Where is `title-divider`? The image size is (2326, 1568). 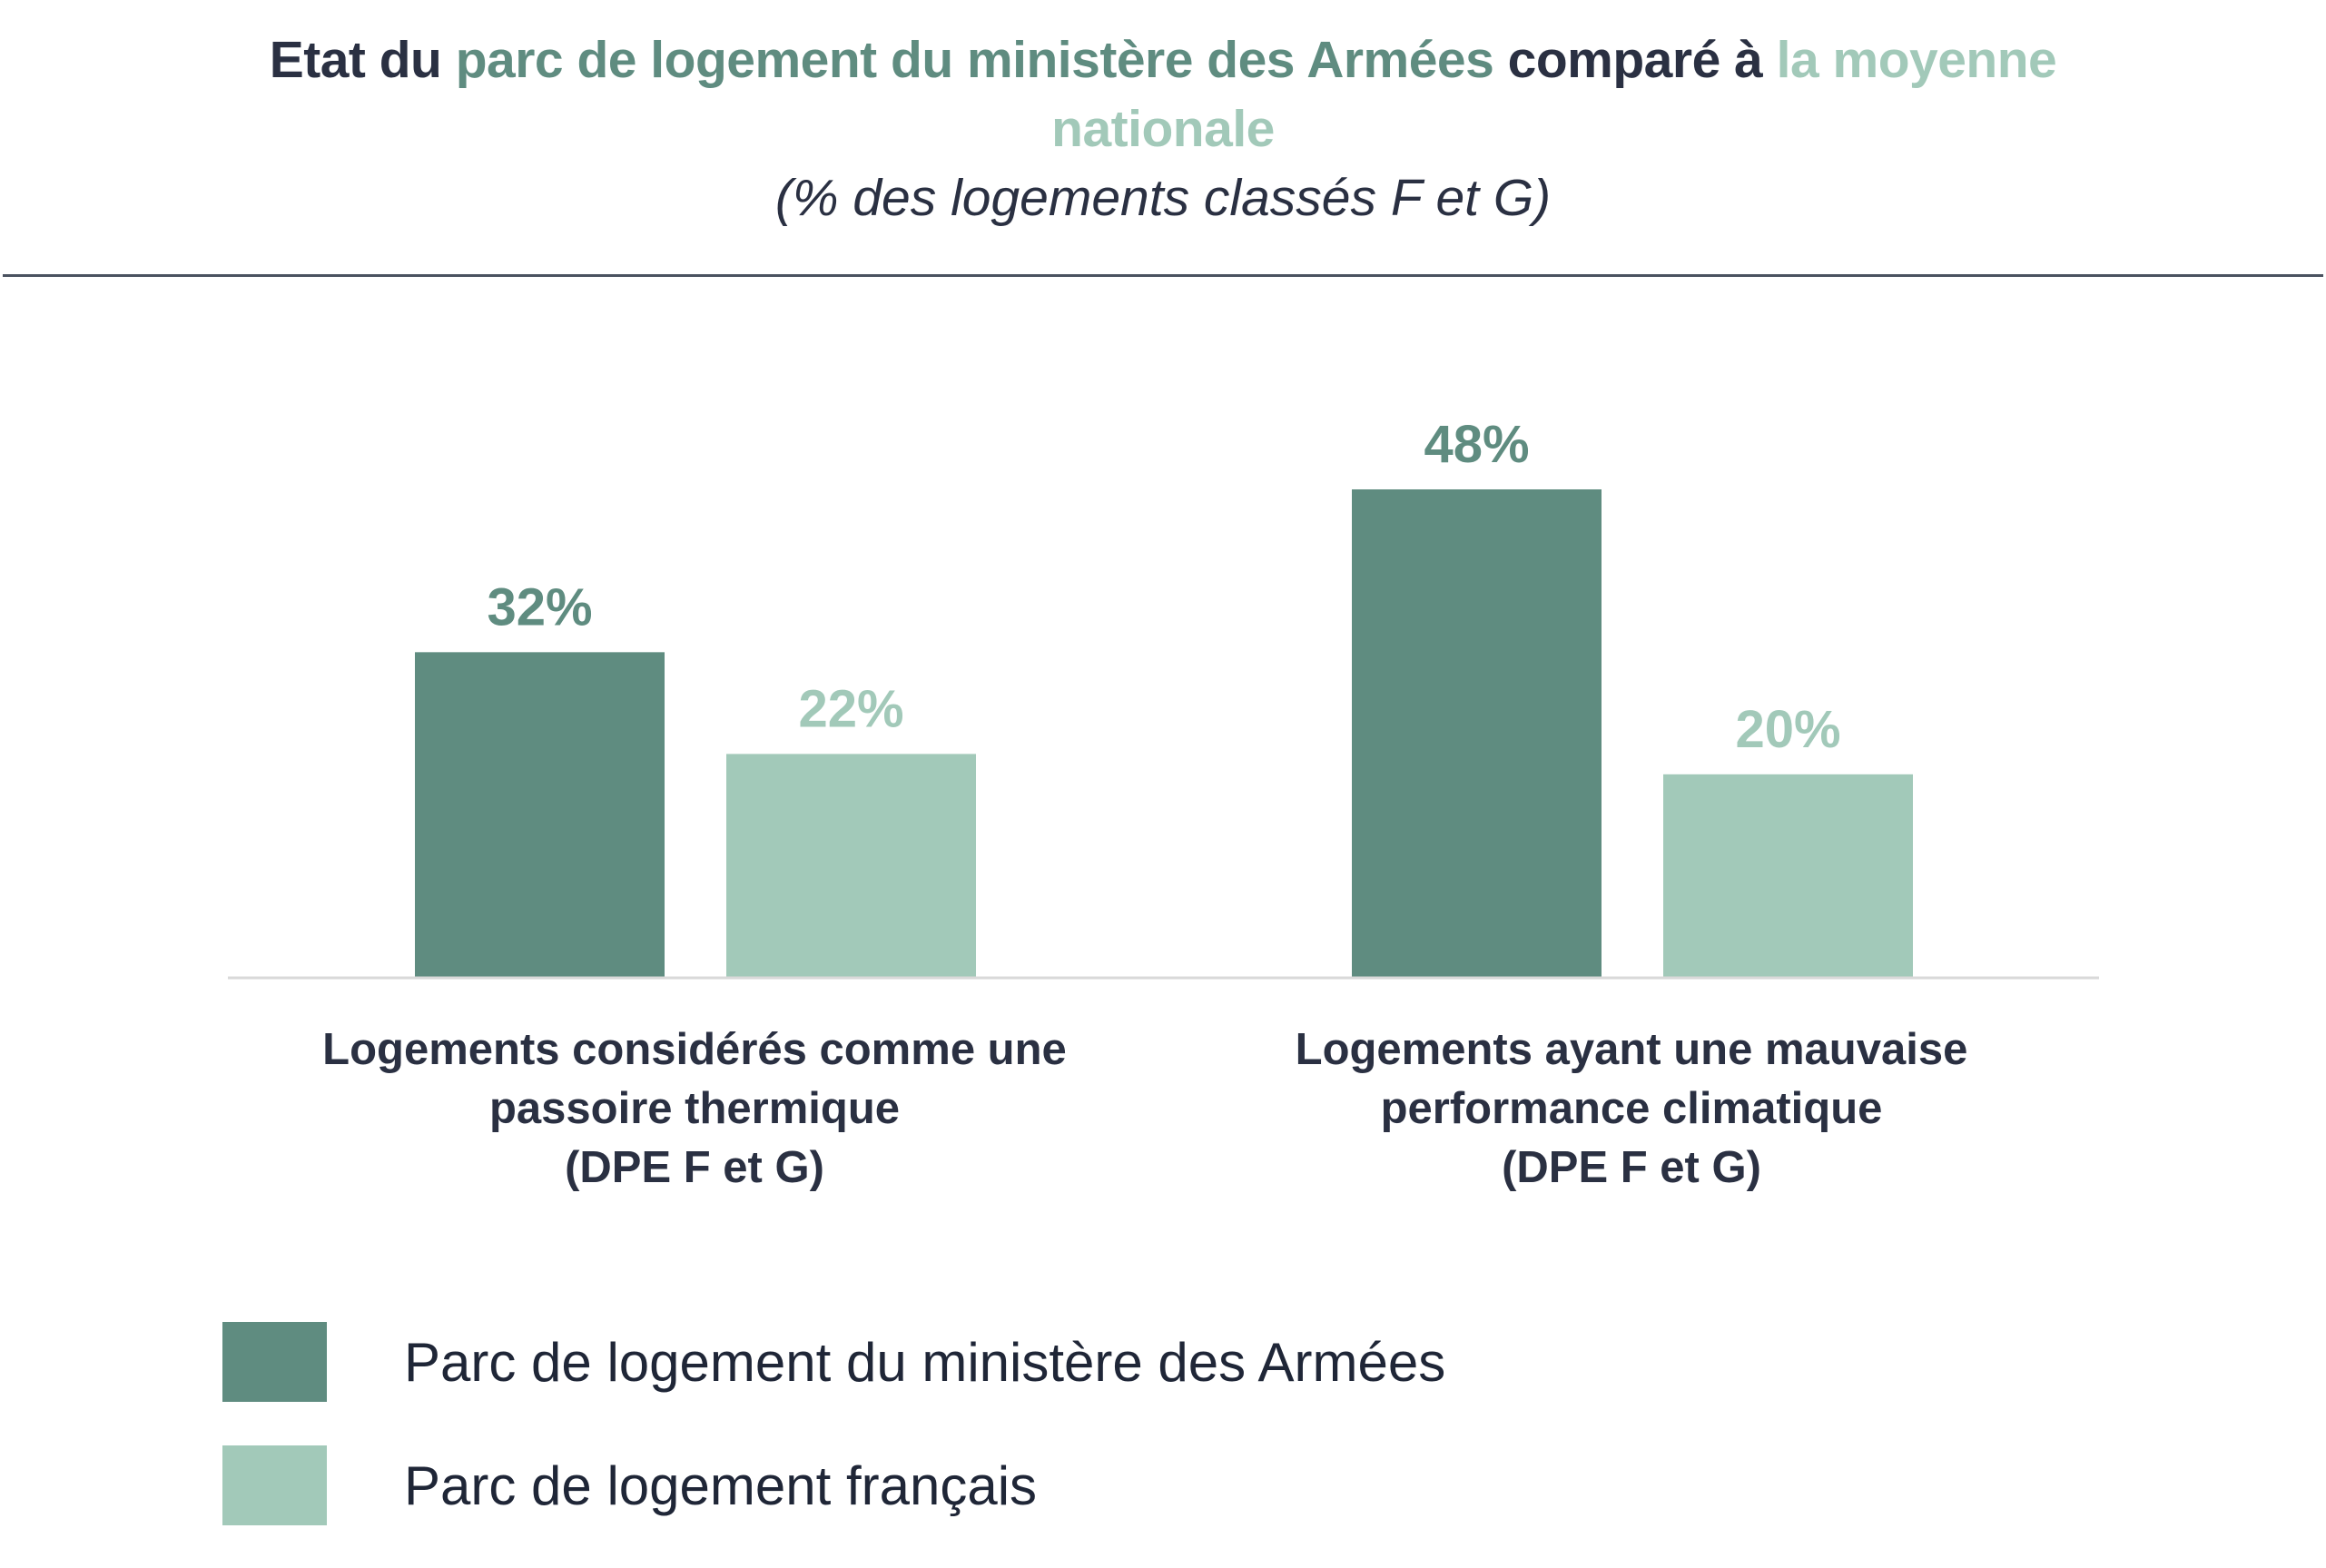 title-divider is located at coordinates (1163, 275).